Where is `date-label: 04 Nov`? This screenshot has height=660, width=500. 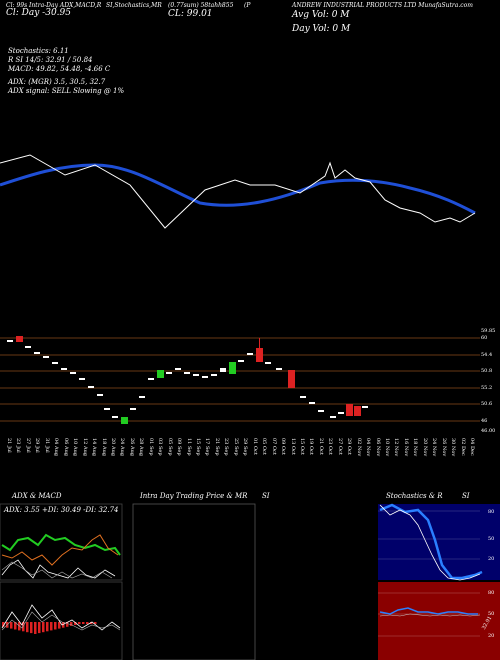
date-label: 04 Nov is located at coordinates (368, 447).